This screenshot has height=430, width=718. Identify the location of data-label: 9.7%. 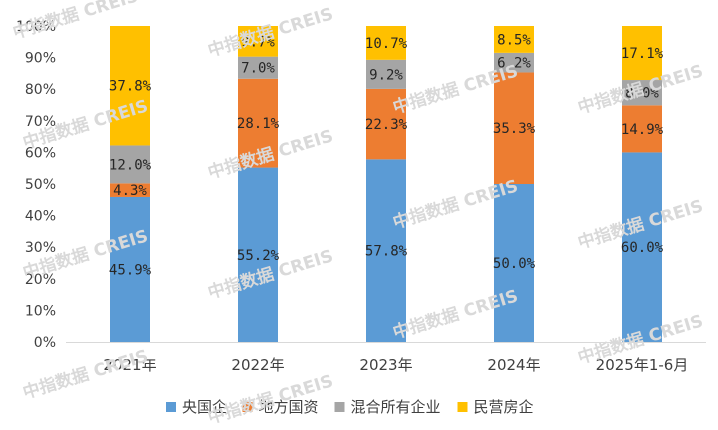
(258, 42).